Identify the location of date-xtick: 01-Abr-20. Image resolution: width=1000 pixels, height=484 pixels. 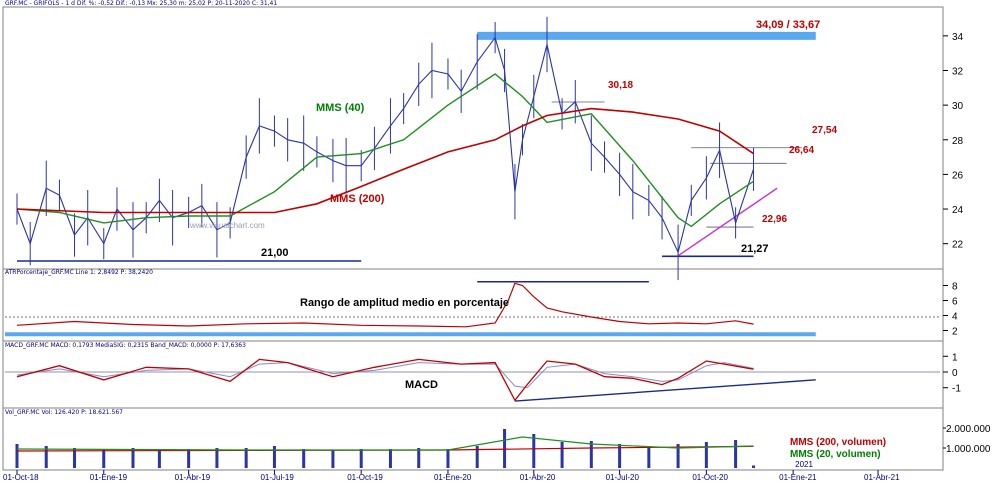
(538, 477).